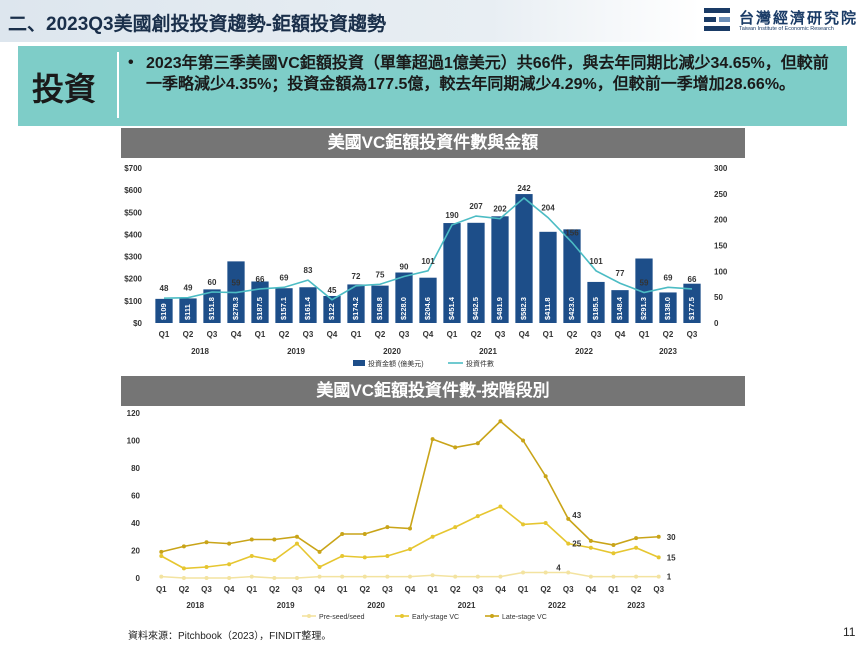 The width and height of the screenshot is (865, 649). Describe the element at coordinates (135, 496) in the screenshot. I see `y-tick-label: 60` at that location.